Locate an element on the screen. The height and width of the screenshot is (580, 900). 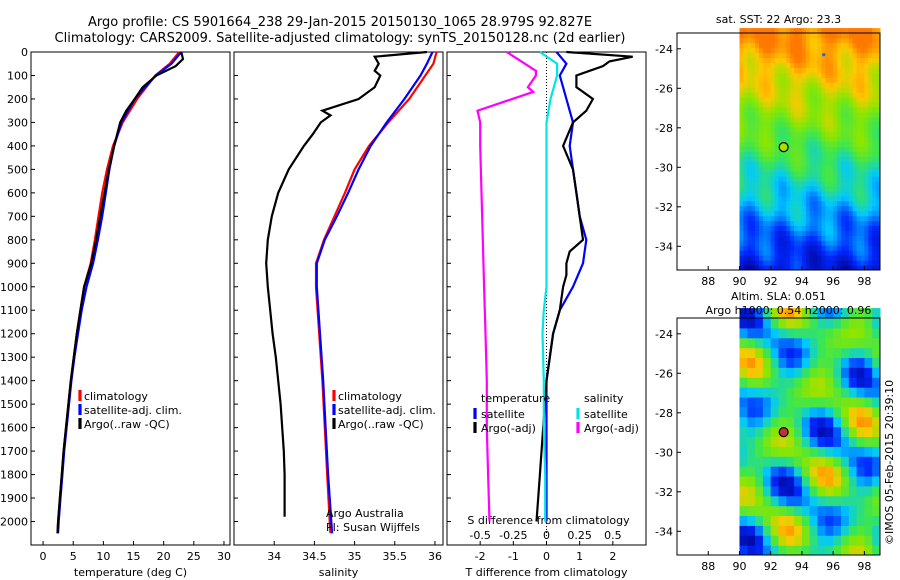
x-tick-label-temperature: 25 is located at coordinates (194, 556).